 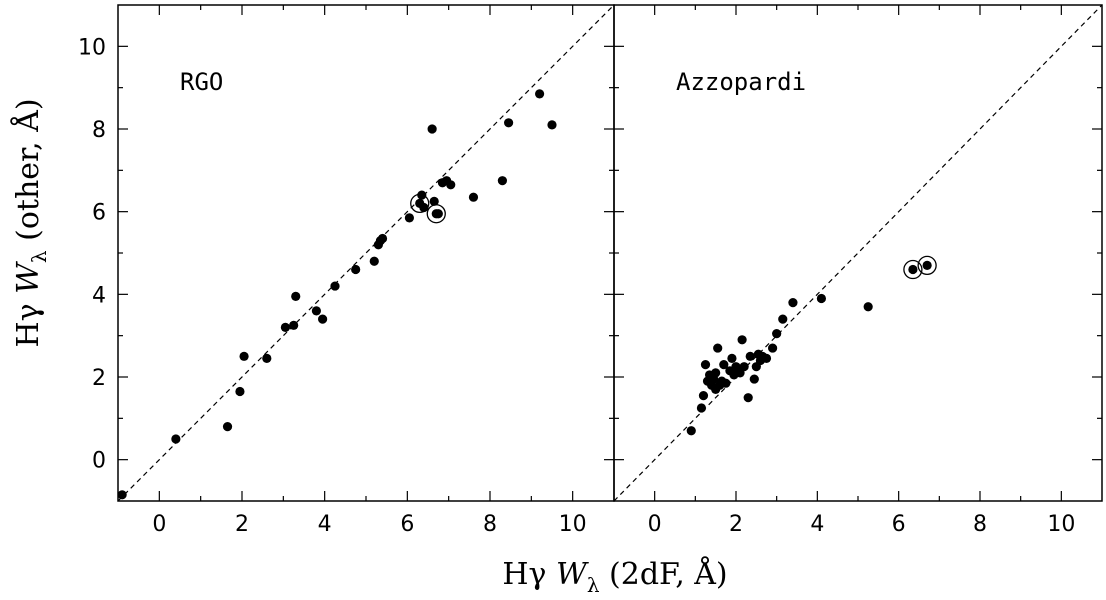 I want to click on y-tick-label: 10, so click(x=92, y=47).